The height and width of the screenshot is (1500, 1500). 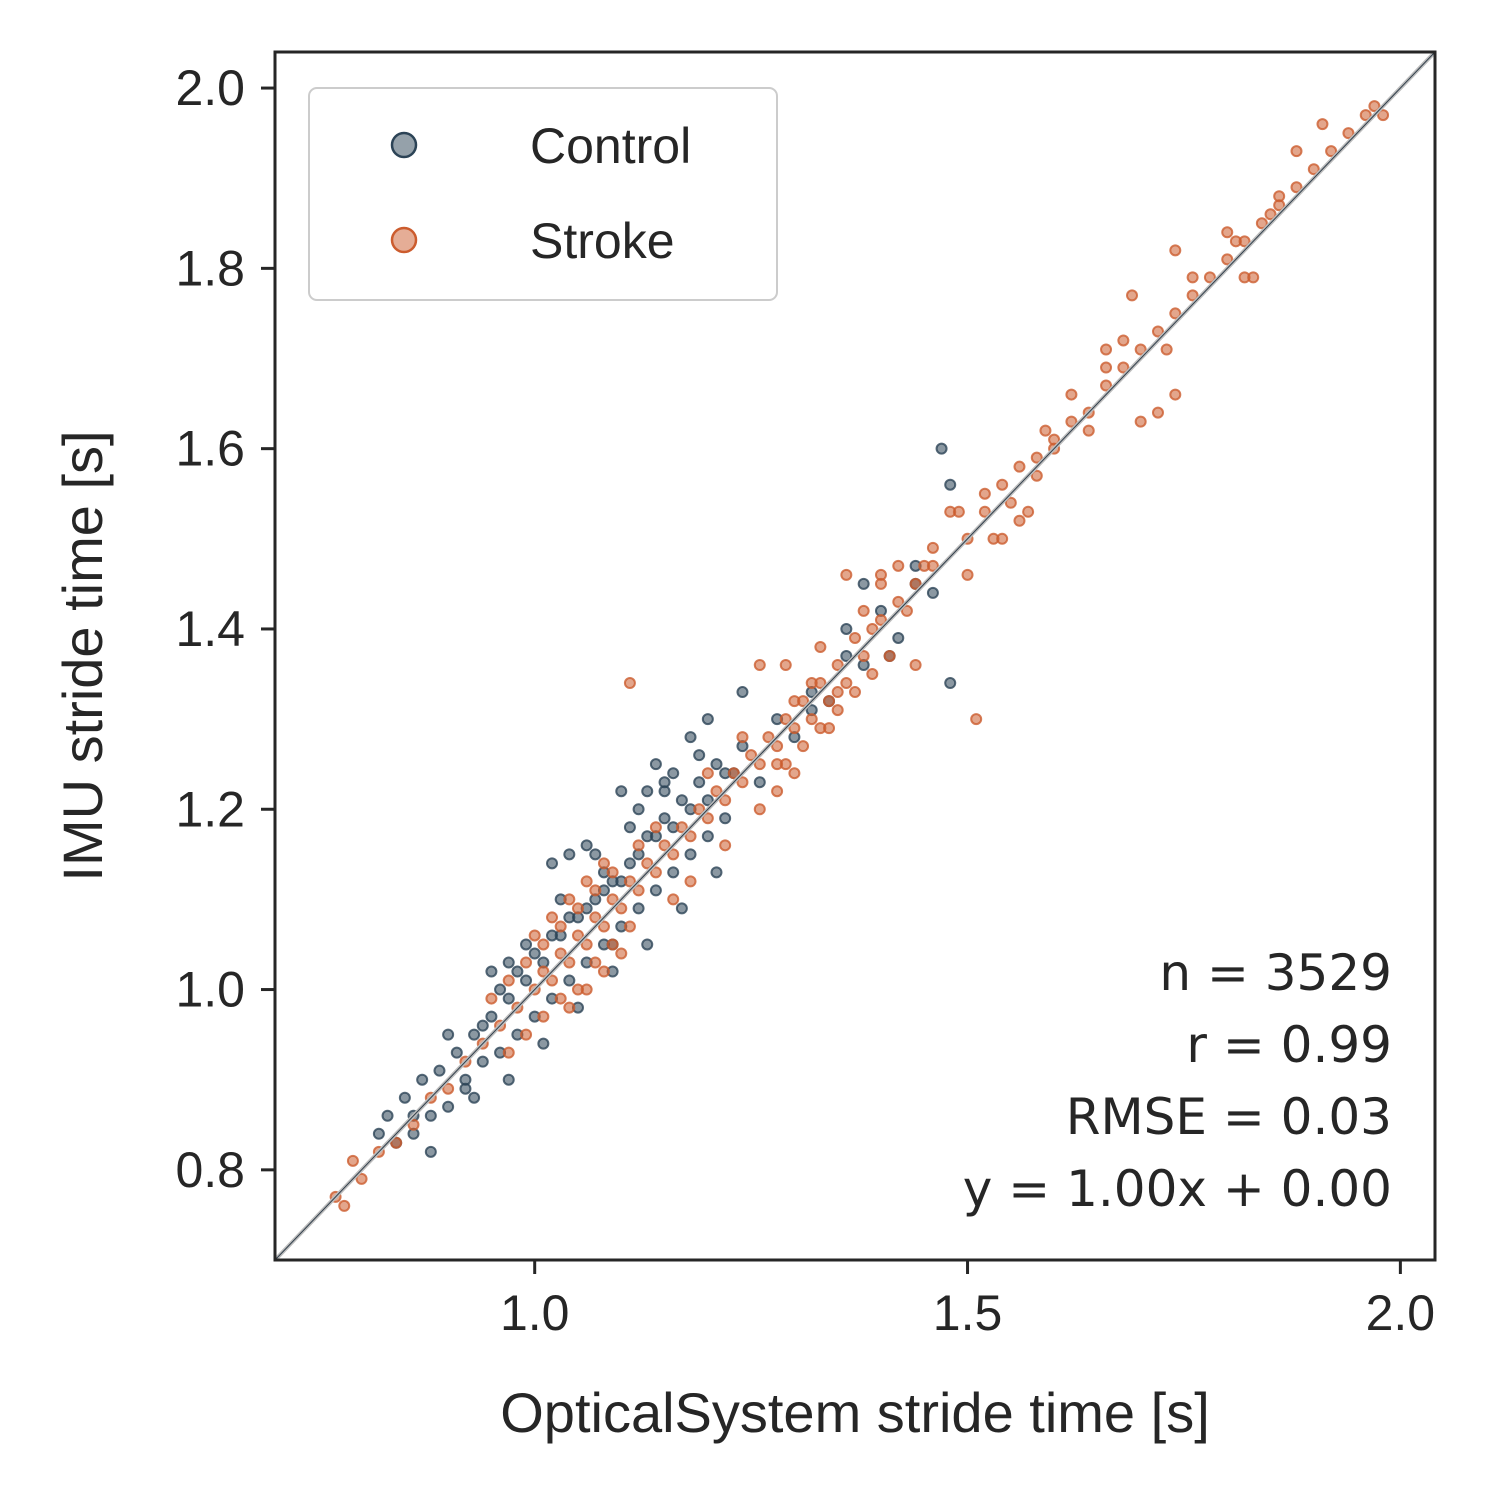 I want to click on legend-label-control: Control, so click(x=610, y=146).